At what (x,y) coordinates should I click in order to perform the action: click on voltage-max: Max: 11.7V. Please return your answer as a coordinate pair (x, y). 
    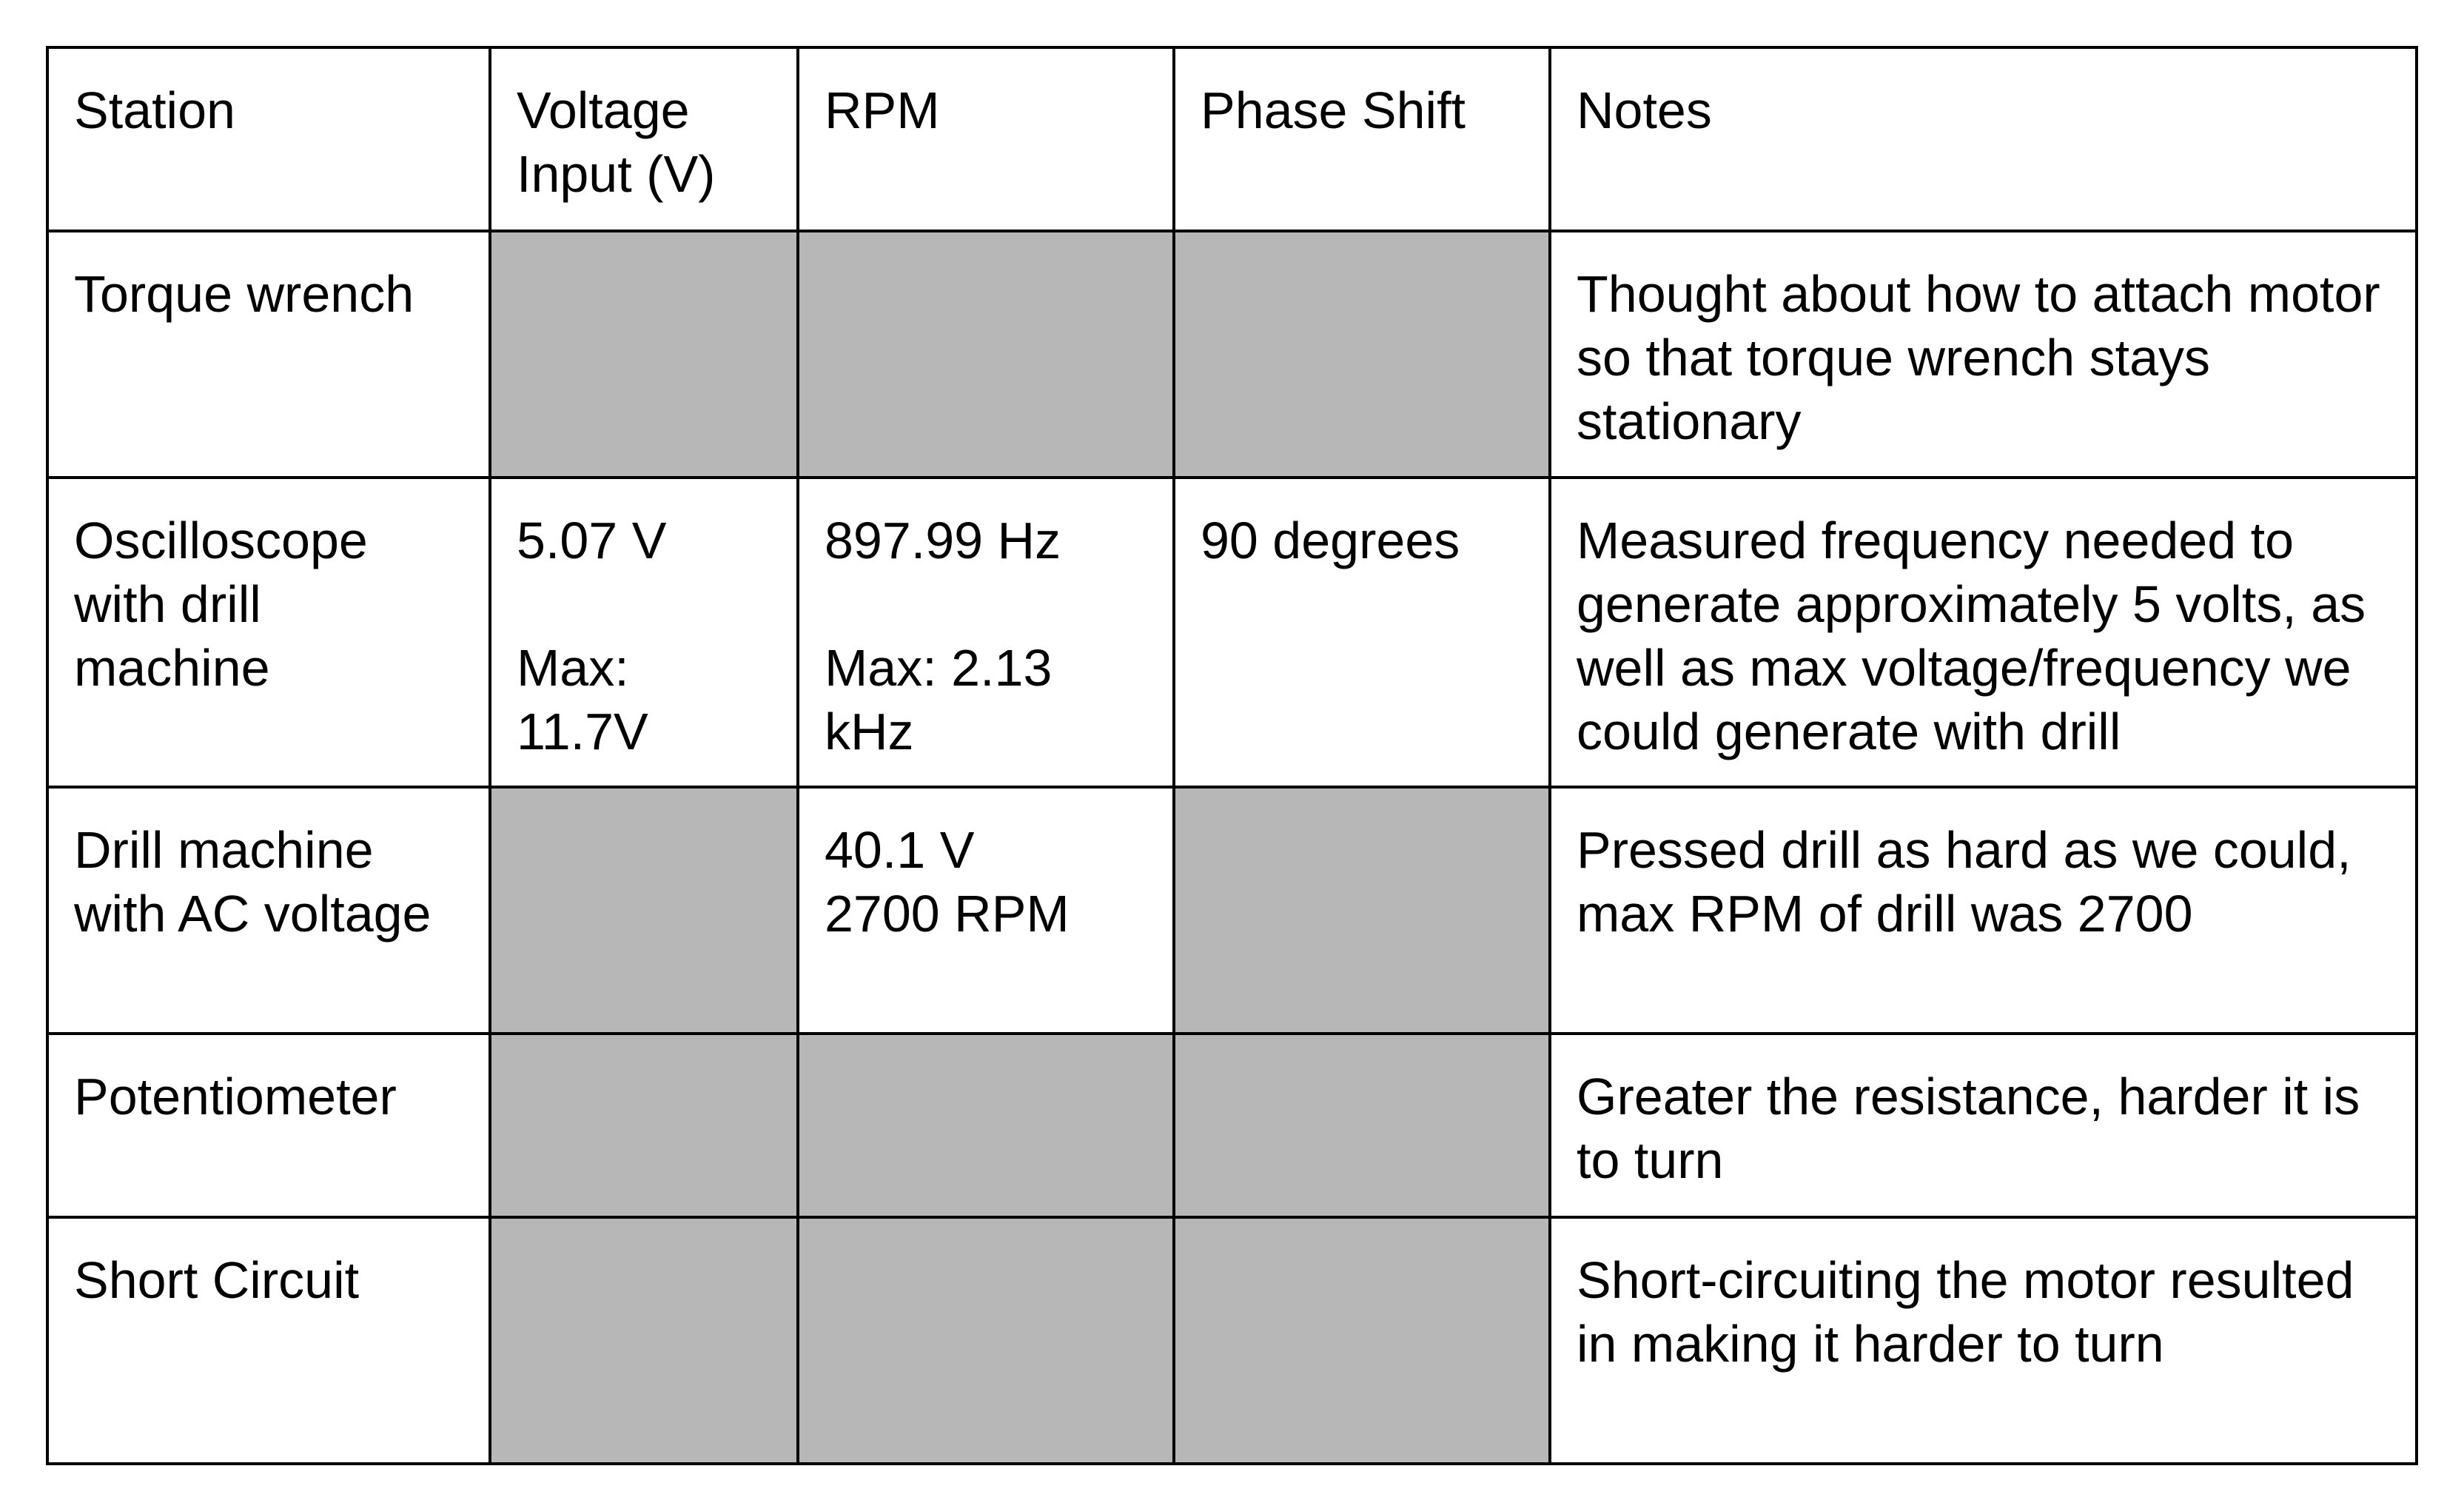
    Looking at the image, I should click on (582, 699).